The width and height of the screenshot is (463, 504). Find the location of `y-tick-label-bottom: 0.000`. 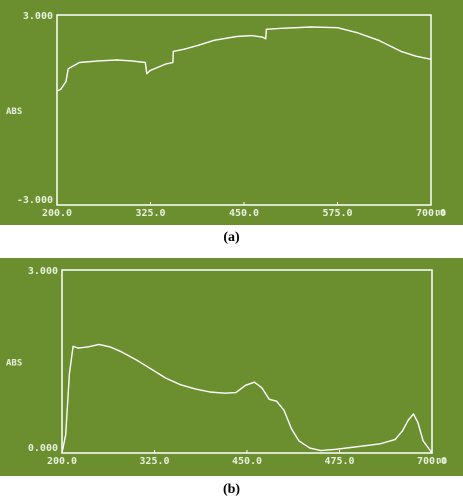

y-tick-label-bottom: 0.000 is located at coordinates (43, 448).